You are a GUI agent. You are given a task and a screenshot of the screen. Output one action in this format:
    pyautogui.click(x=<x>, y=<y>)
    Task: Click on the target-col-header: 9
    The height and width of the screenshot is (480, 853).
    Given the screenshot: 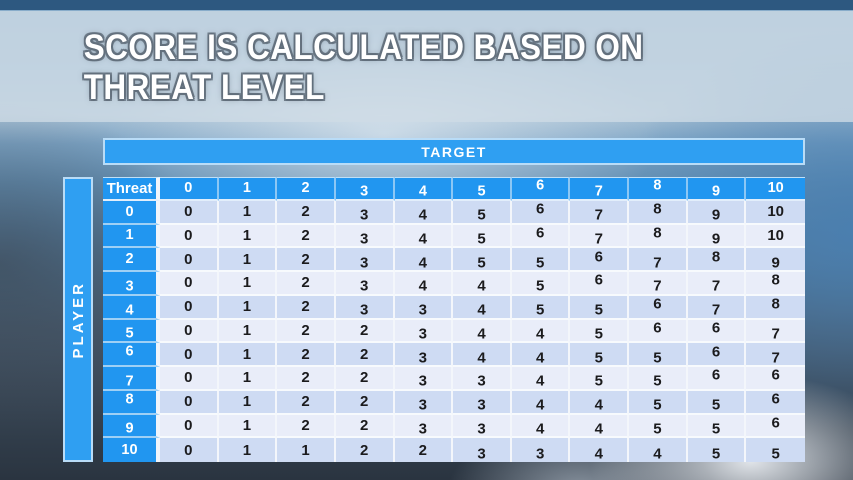 What is the action you would take?
    pyautogui.click(x=717, y=189)
    